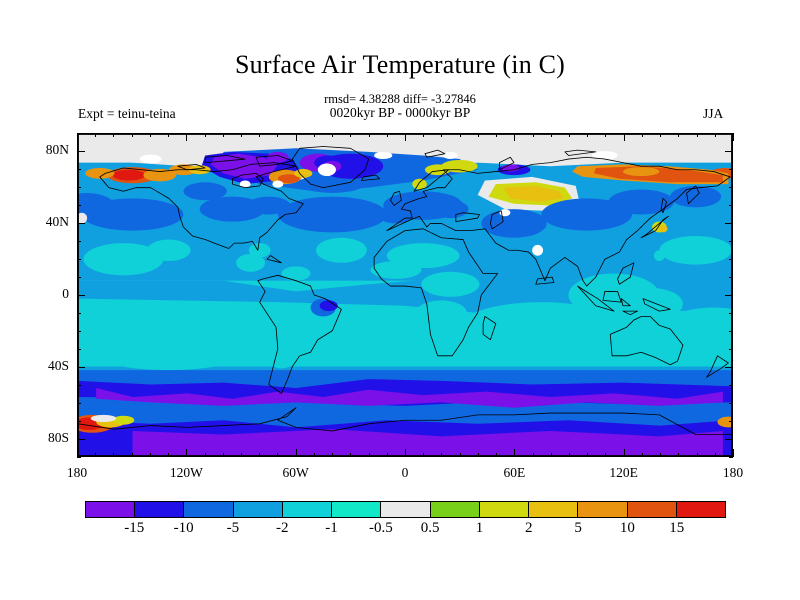  I want to click on coastline-svalbard, so click(435, 153).